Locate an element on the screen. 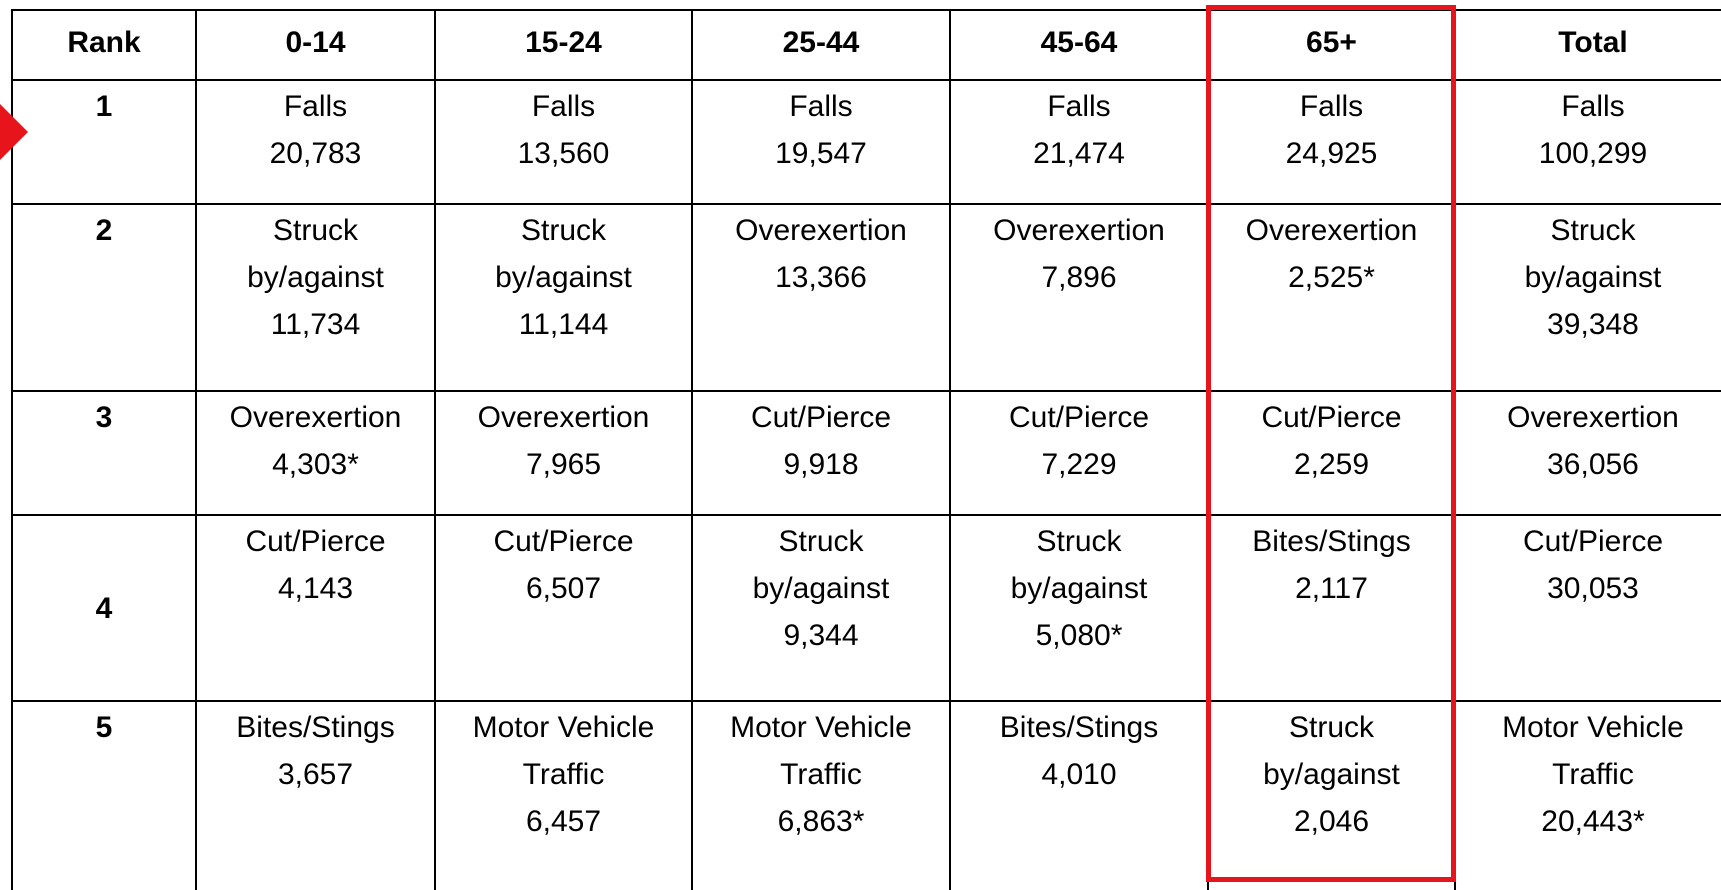 The image size is (1721, 890). data-cell: Overexertion 13,366 is located at coordinates (820, 296).